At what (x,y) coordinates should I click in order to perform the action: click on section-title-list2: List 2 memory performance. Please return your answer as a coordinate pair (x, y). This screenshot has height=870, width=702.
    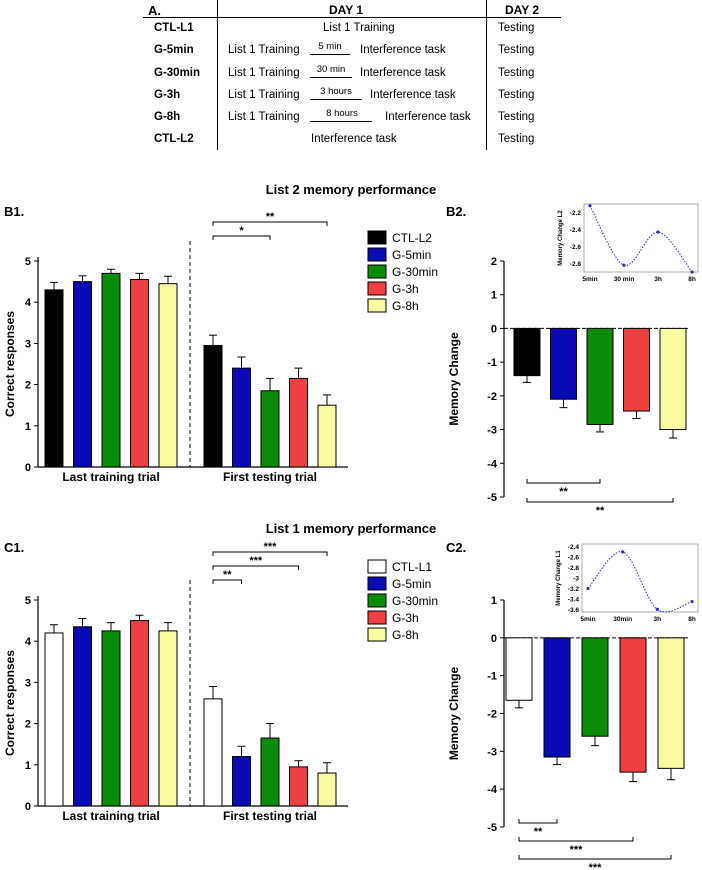
    Looking at the image, I should click on (351, 189).